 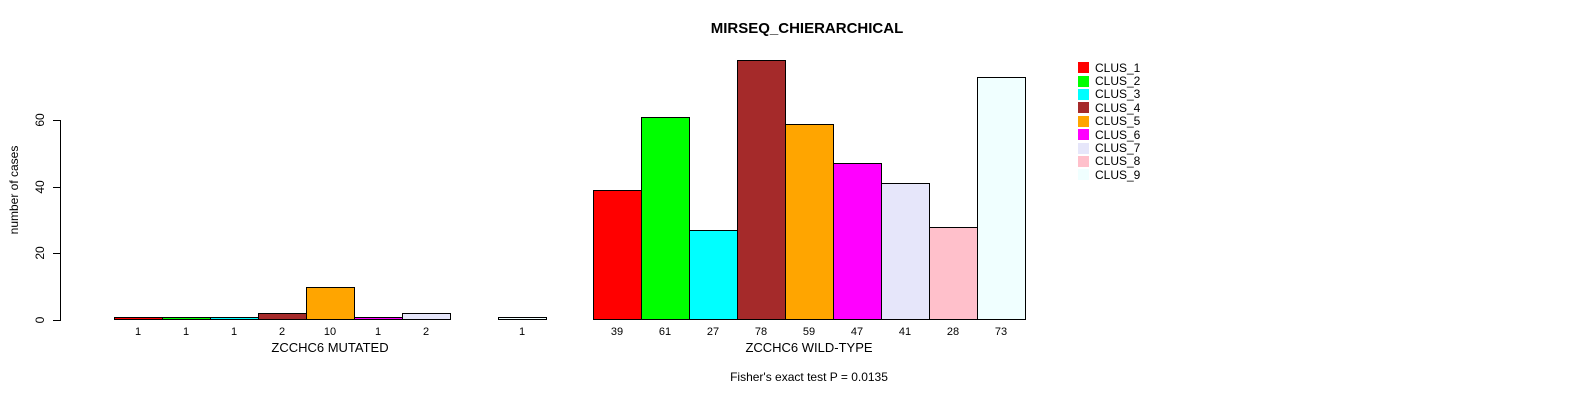 I want to click on legend-item: CLUS_7, so click(x=1109, y=147).